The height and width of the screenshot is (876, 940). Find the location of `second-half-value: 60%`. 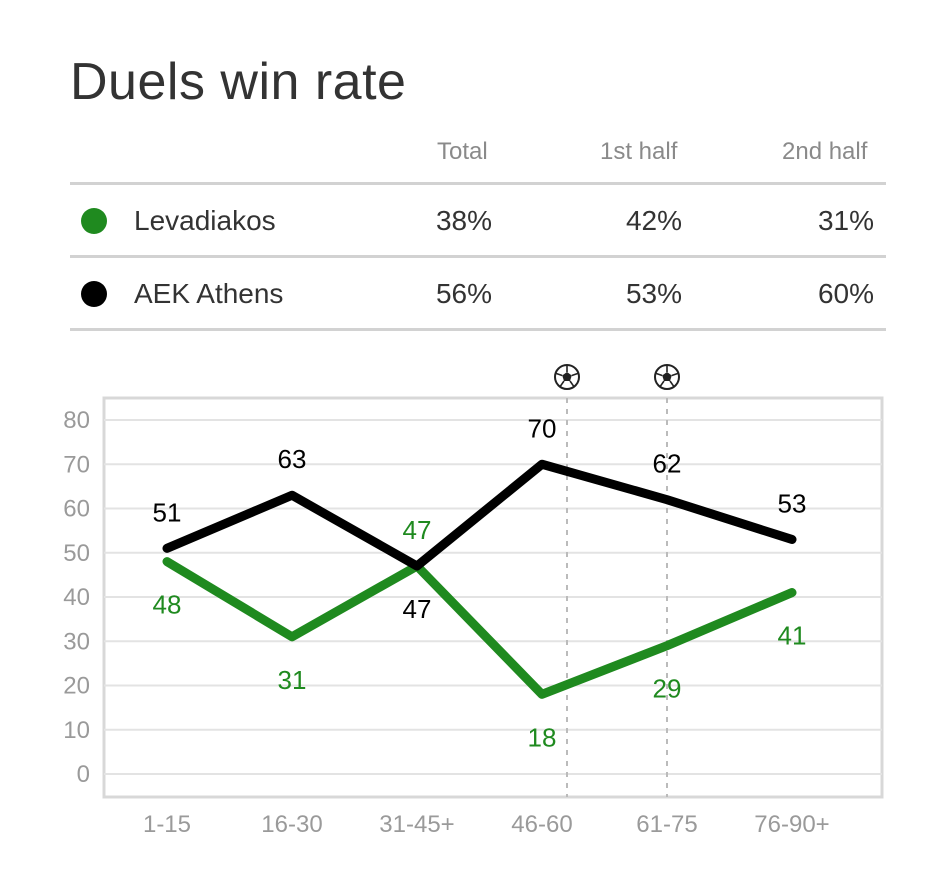

second-half-value: 60% is located at coordinates (845, 293).